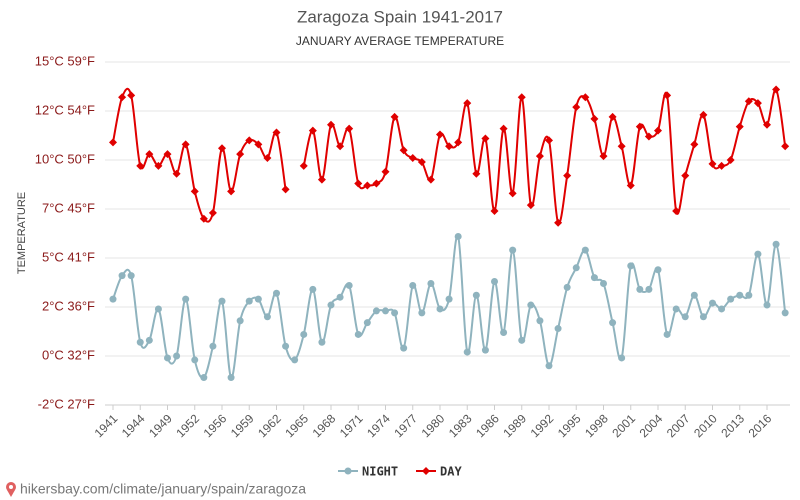 Image resolution: width=800 pixels, height=500 pixels. Describe the element at coordinates (514, 425) in the screenshot. I see `x-tick-label: 1989` at that location.